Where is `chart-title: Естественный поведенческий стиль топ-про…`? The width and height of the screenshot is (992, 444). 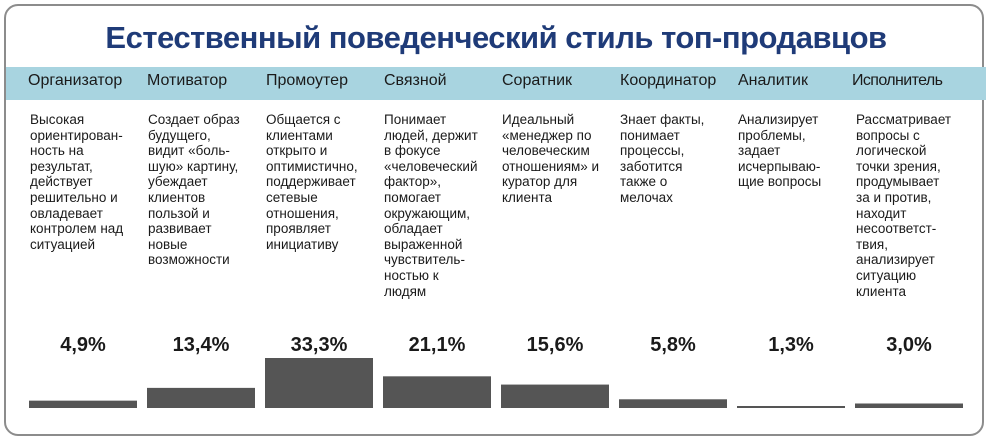
chart-title: Естественный поведенческий стиль топ-про… is located at coordinates (496, 37).